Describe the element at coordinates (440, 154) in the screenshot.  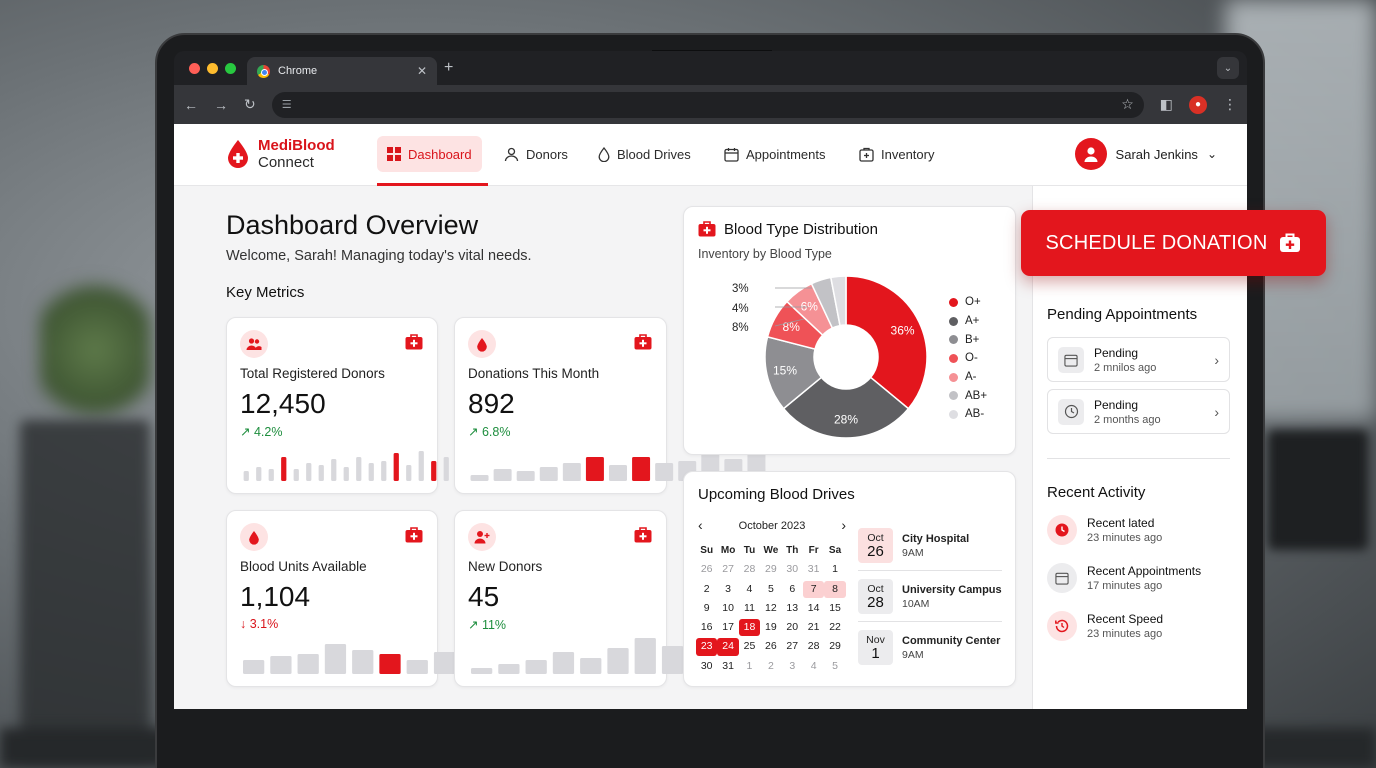
I see `nav-dashboard-label: Dashboard` at that location.